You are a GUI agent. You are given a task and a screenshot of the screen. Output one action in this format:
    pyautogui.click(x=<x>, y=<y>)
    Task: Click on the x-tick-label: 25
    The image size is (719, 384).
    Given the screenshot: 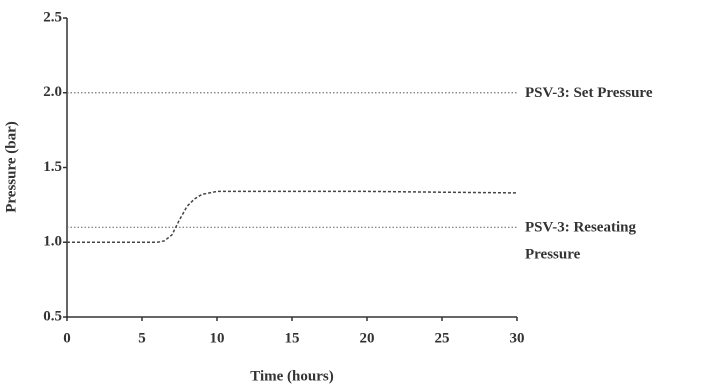 What is the action you would take?
    pyautogui.click(x=442, y=338)
    